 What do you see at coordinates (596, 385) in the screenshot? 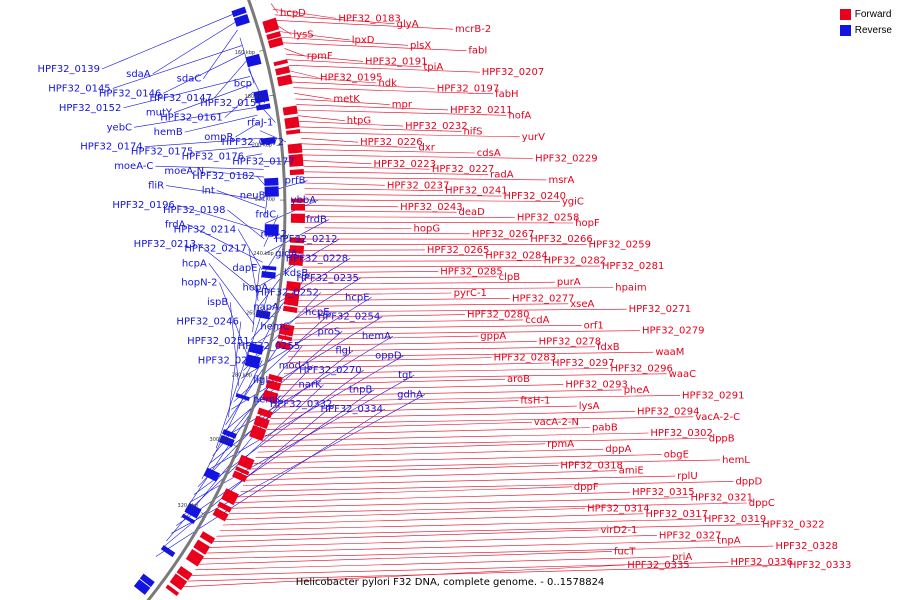
I see `gene-label: HPF32_0293` at bounding box center [596, 385].